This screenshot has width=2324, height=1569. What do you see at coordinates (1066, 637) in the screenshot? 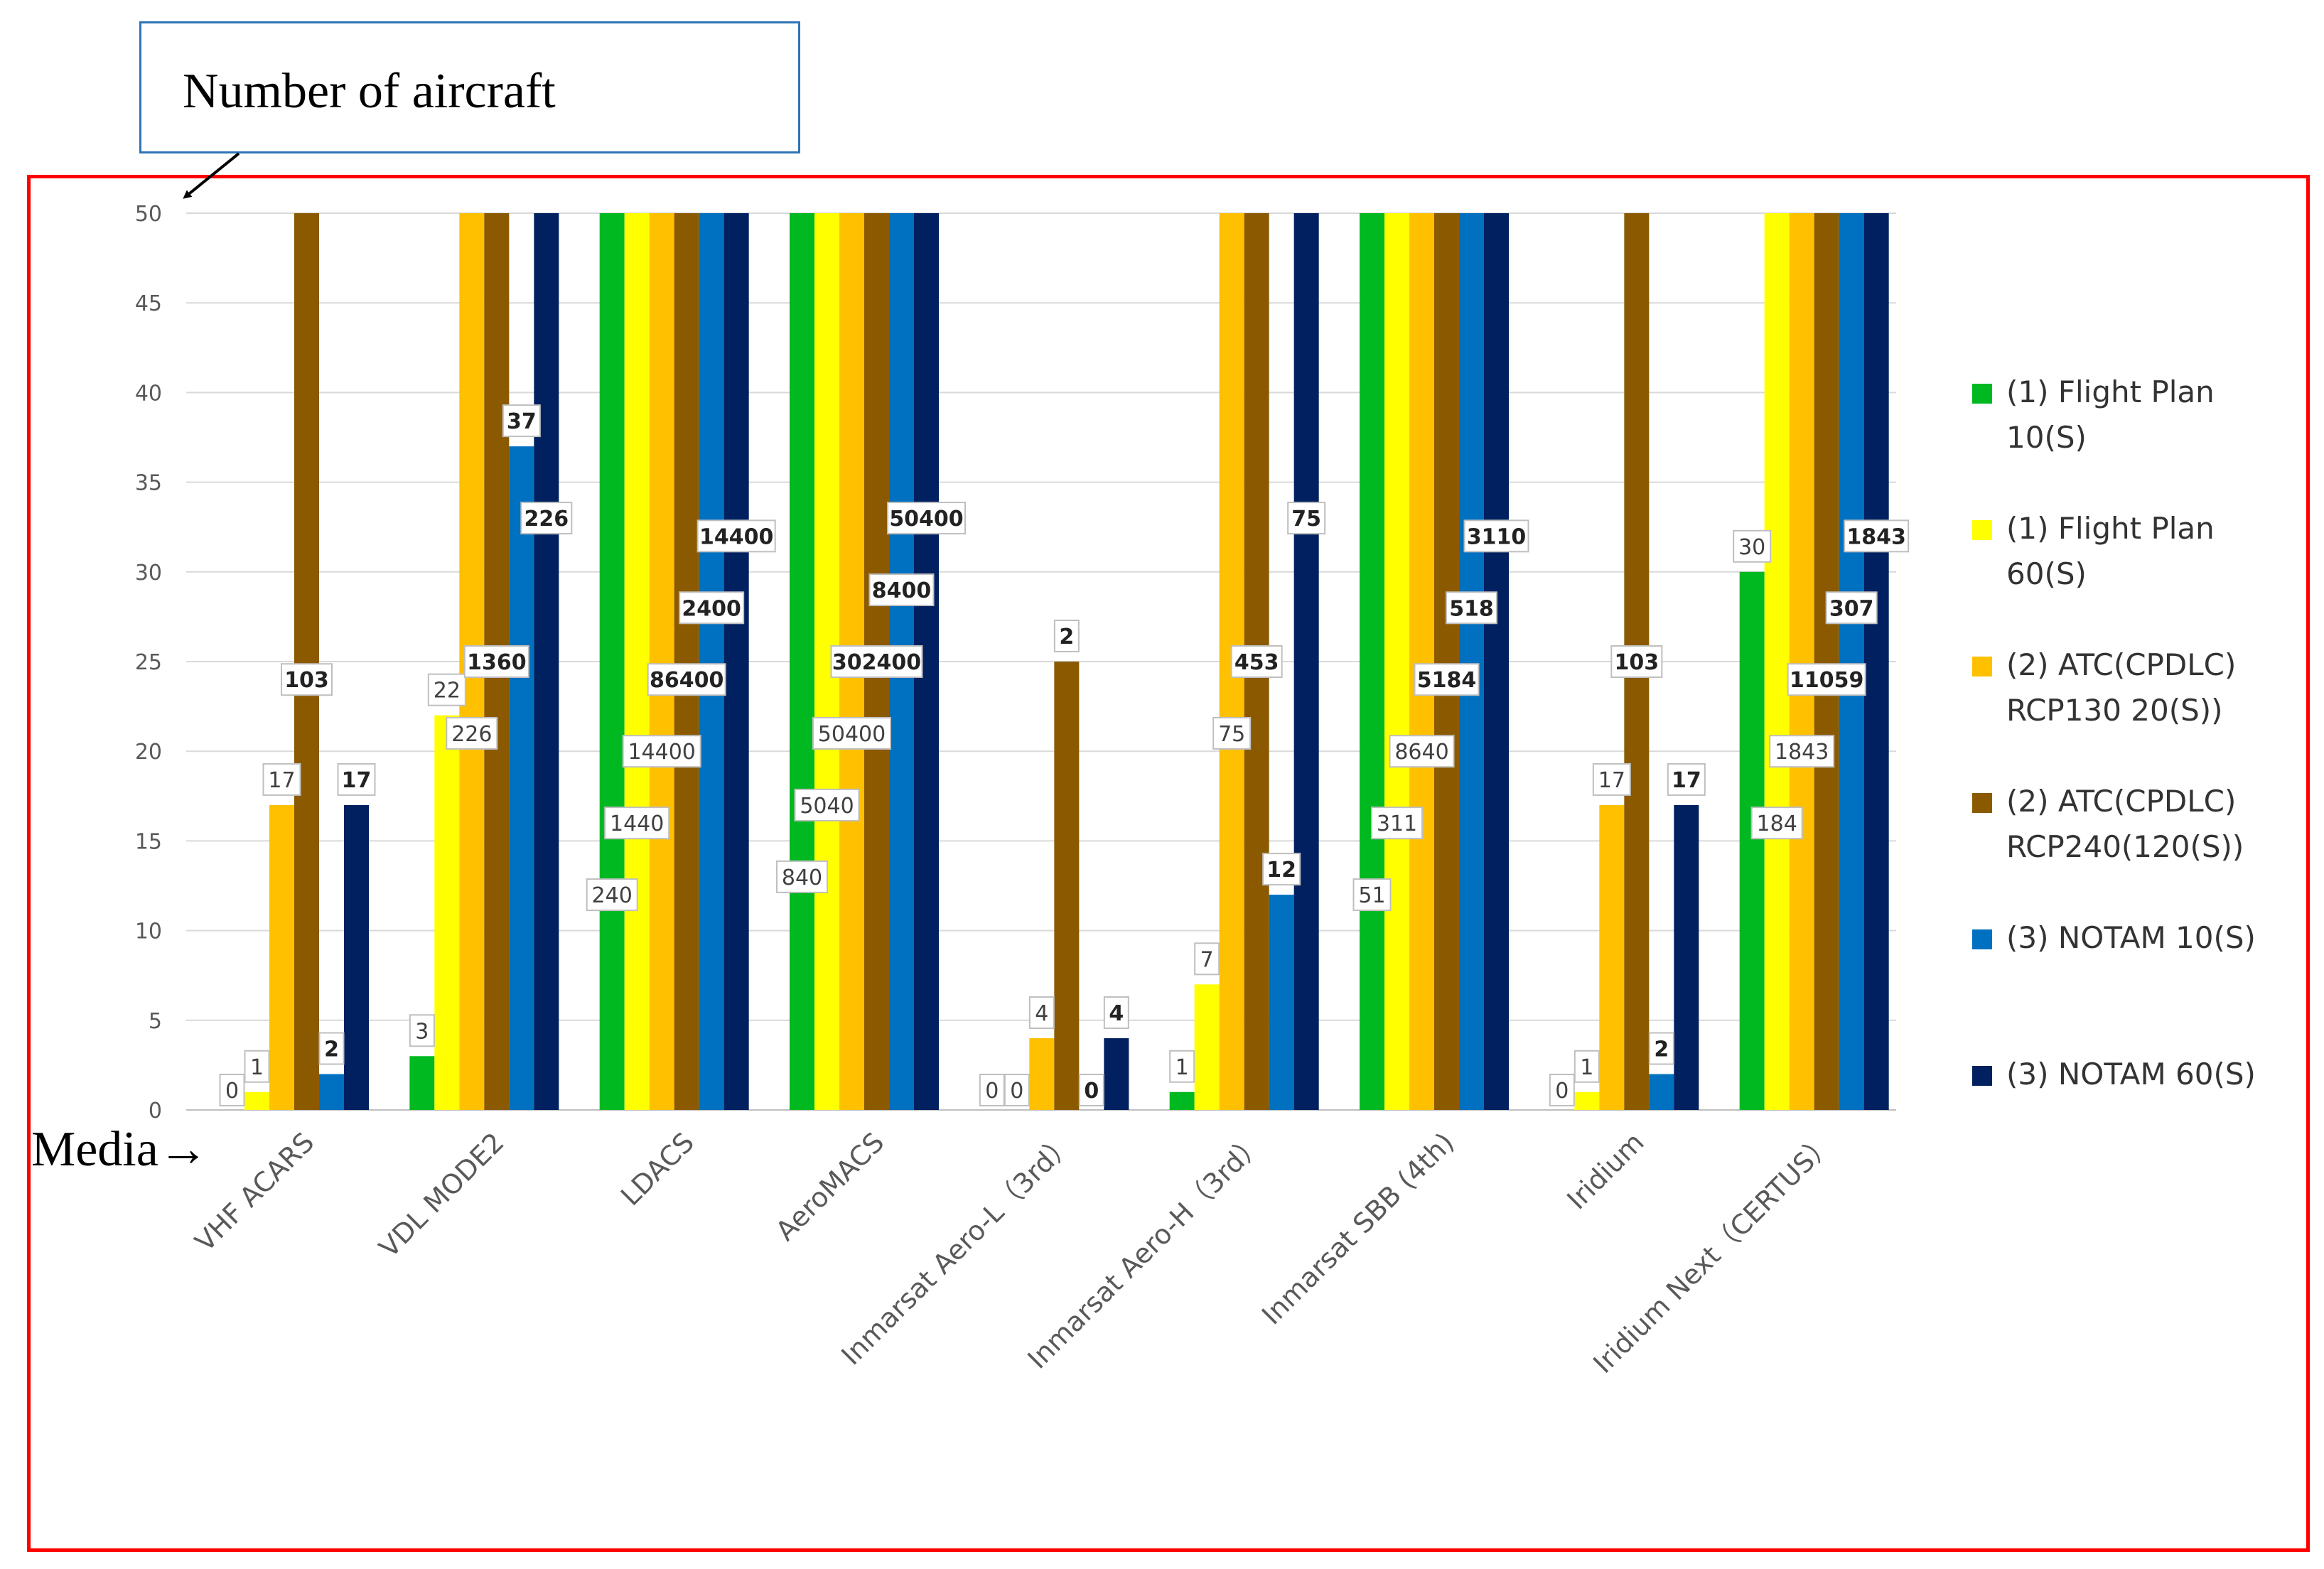
I see `data-label: 2` at bounding box center [1066, 637].